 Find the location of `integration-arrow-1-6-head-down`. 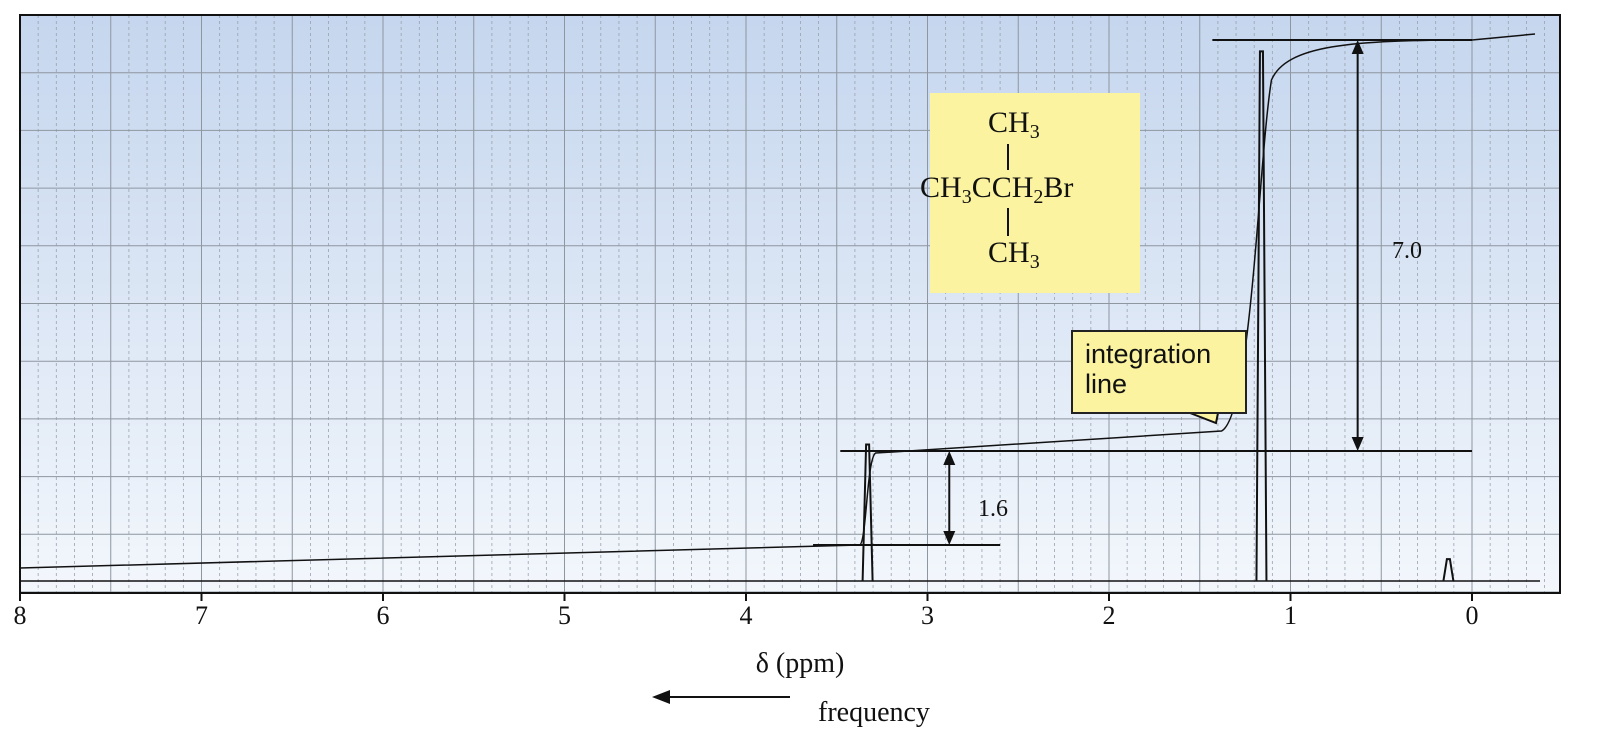

integration-arrow-1-6-head-down is located at coordinates (949, 538).